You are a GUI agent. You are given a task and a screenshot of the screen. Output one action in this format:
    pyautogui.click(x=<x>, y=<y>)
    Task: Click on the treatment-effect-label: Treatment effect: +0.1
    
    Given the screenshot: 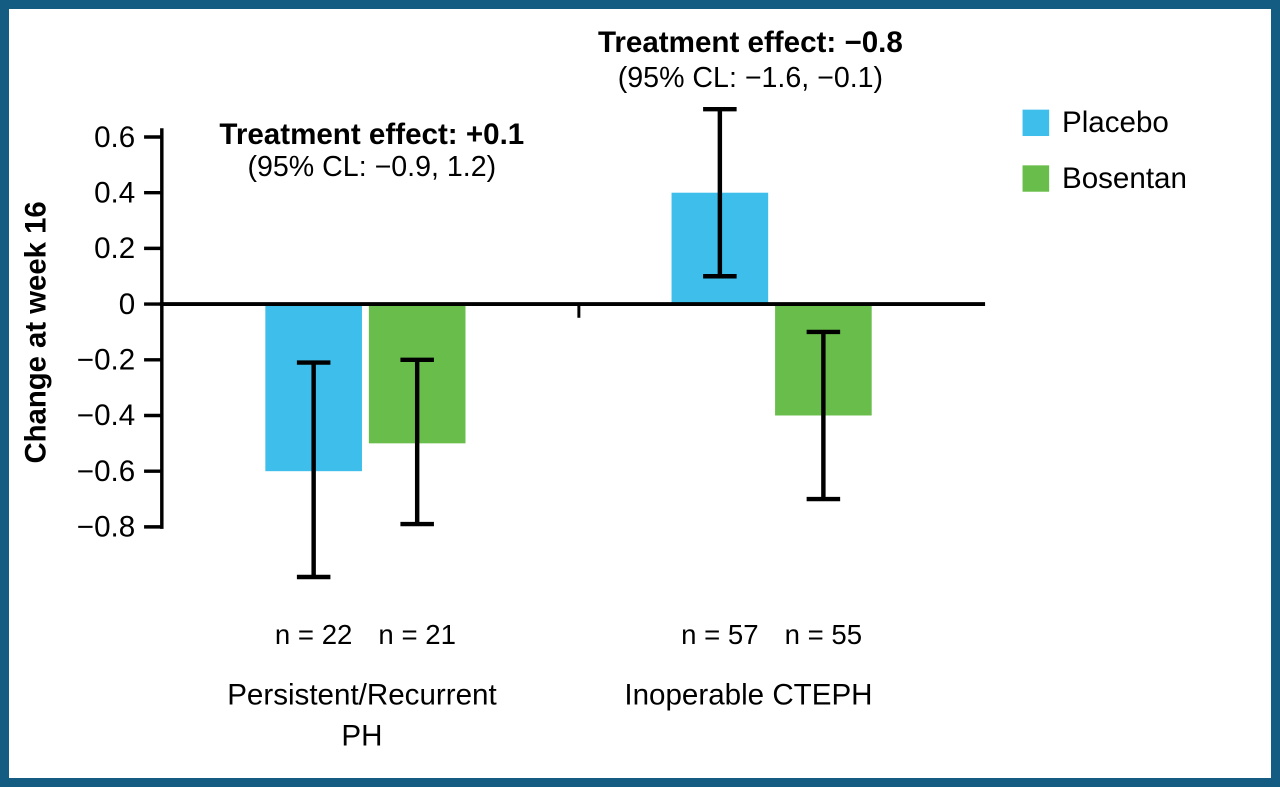 What is the action you would take?
    pyautogui.click(x=371, y=134)
    